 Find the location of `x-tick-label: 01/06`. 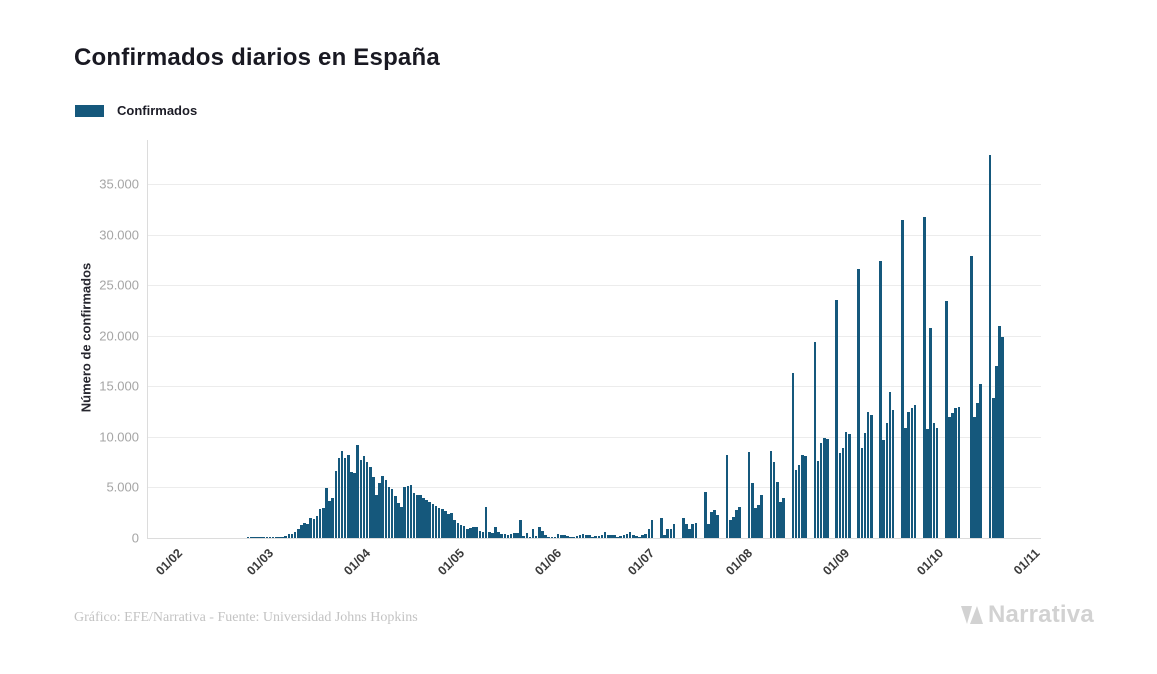

x-tick-label: 01/06 is located at coordinates (547, 562).